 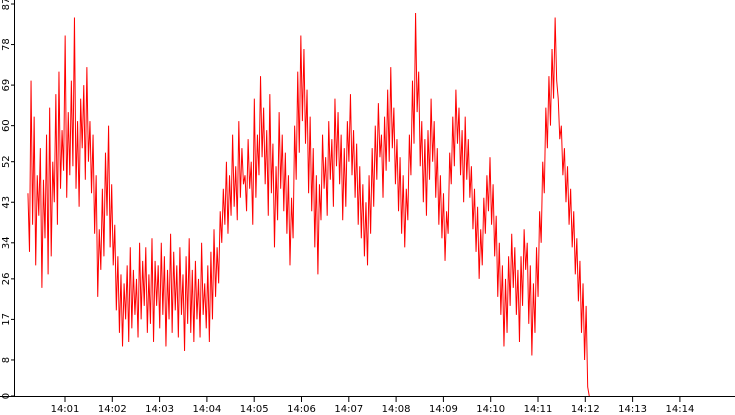 What do you see at coordinates (6, 396) in the screenshot?
I see `y-tick-label: 0` at bounding box center [6, 396].